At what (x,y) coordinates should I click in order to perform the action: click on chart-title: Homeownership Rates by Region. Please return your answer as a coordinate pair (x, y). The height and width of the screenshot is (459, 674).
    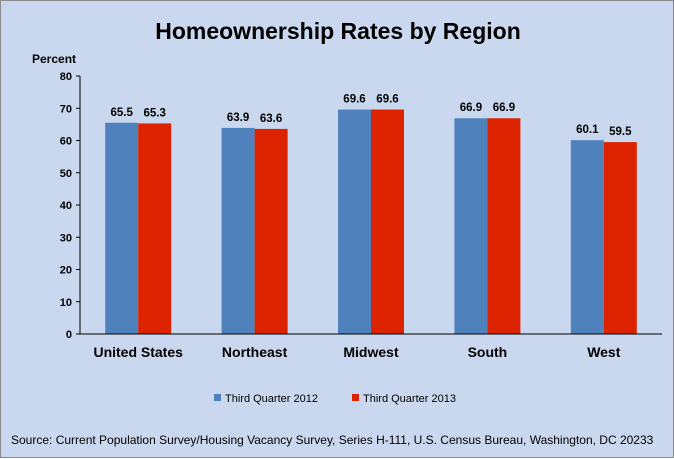
    Looking at the image, I should click on (338, 31).